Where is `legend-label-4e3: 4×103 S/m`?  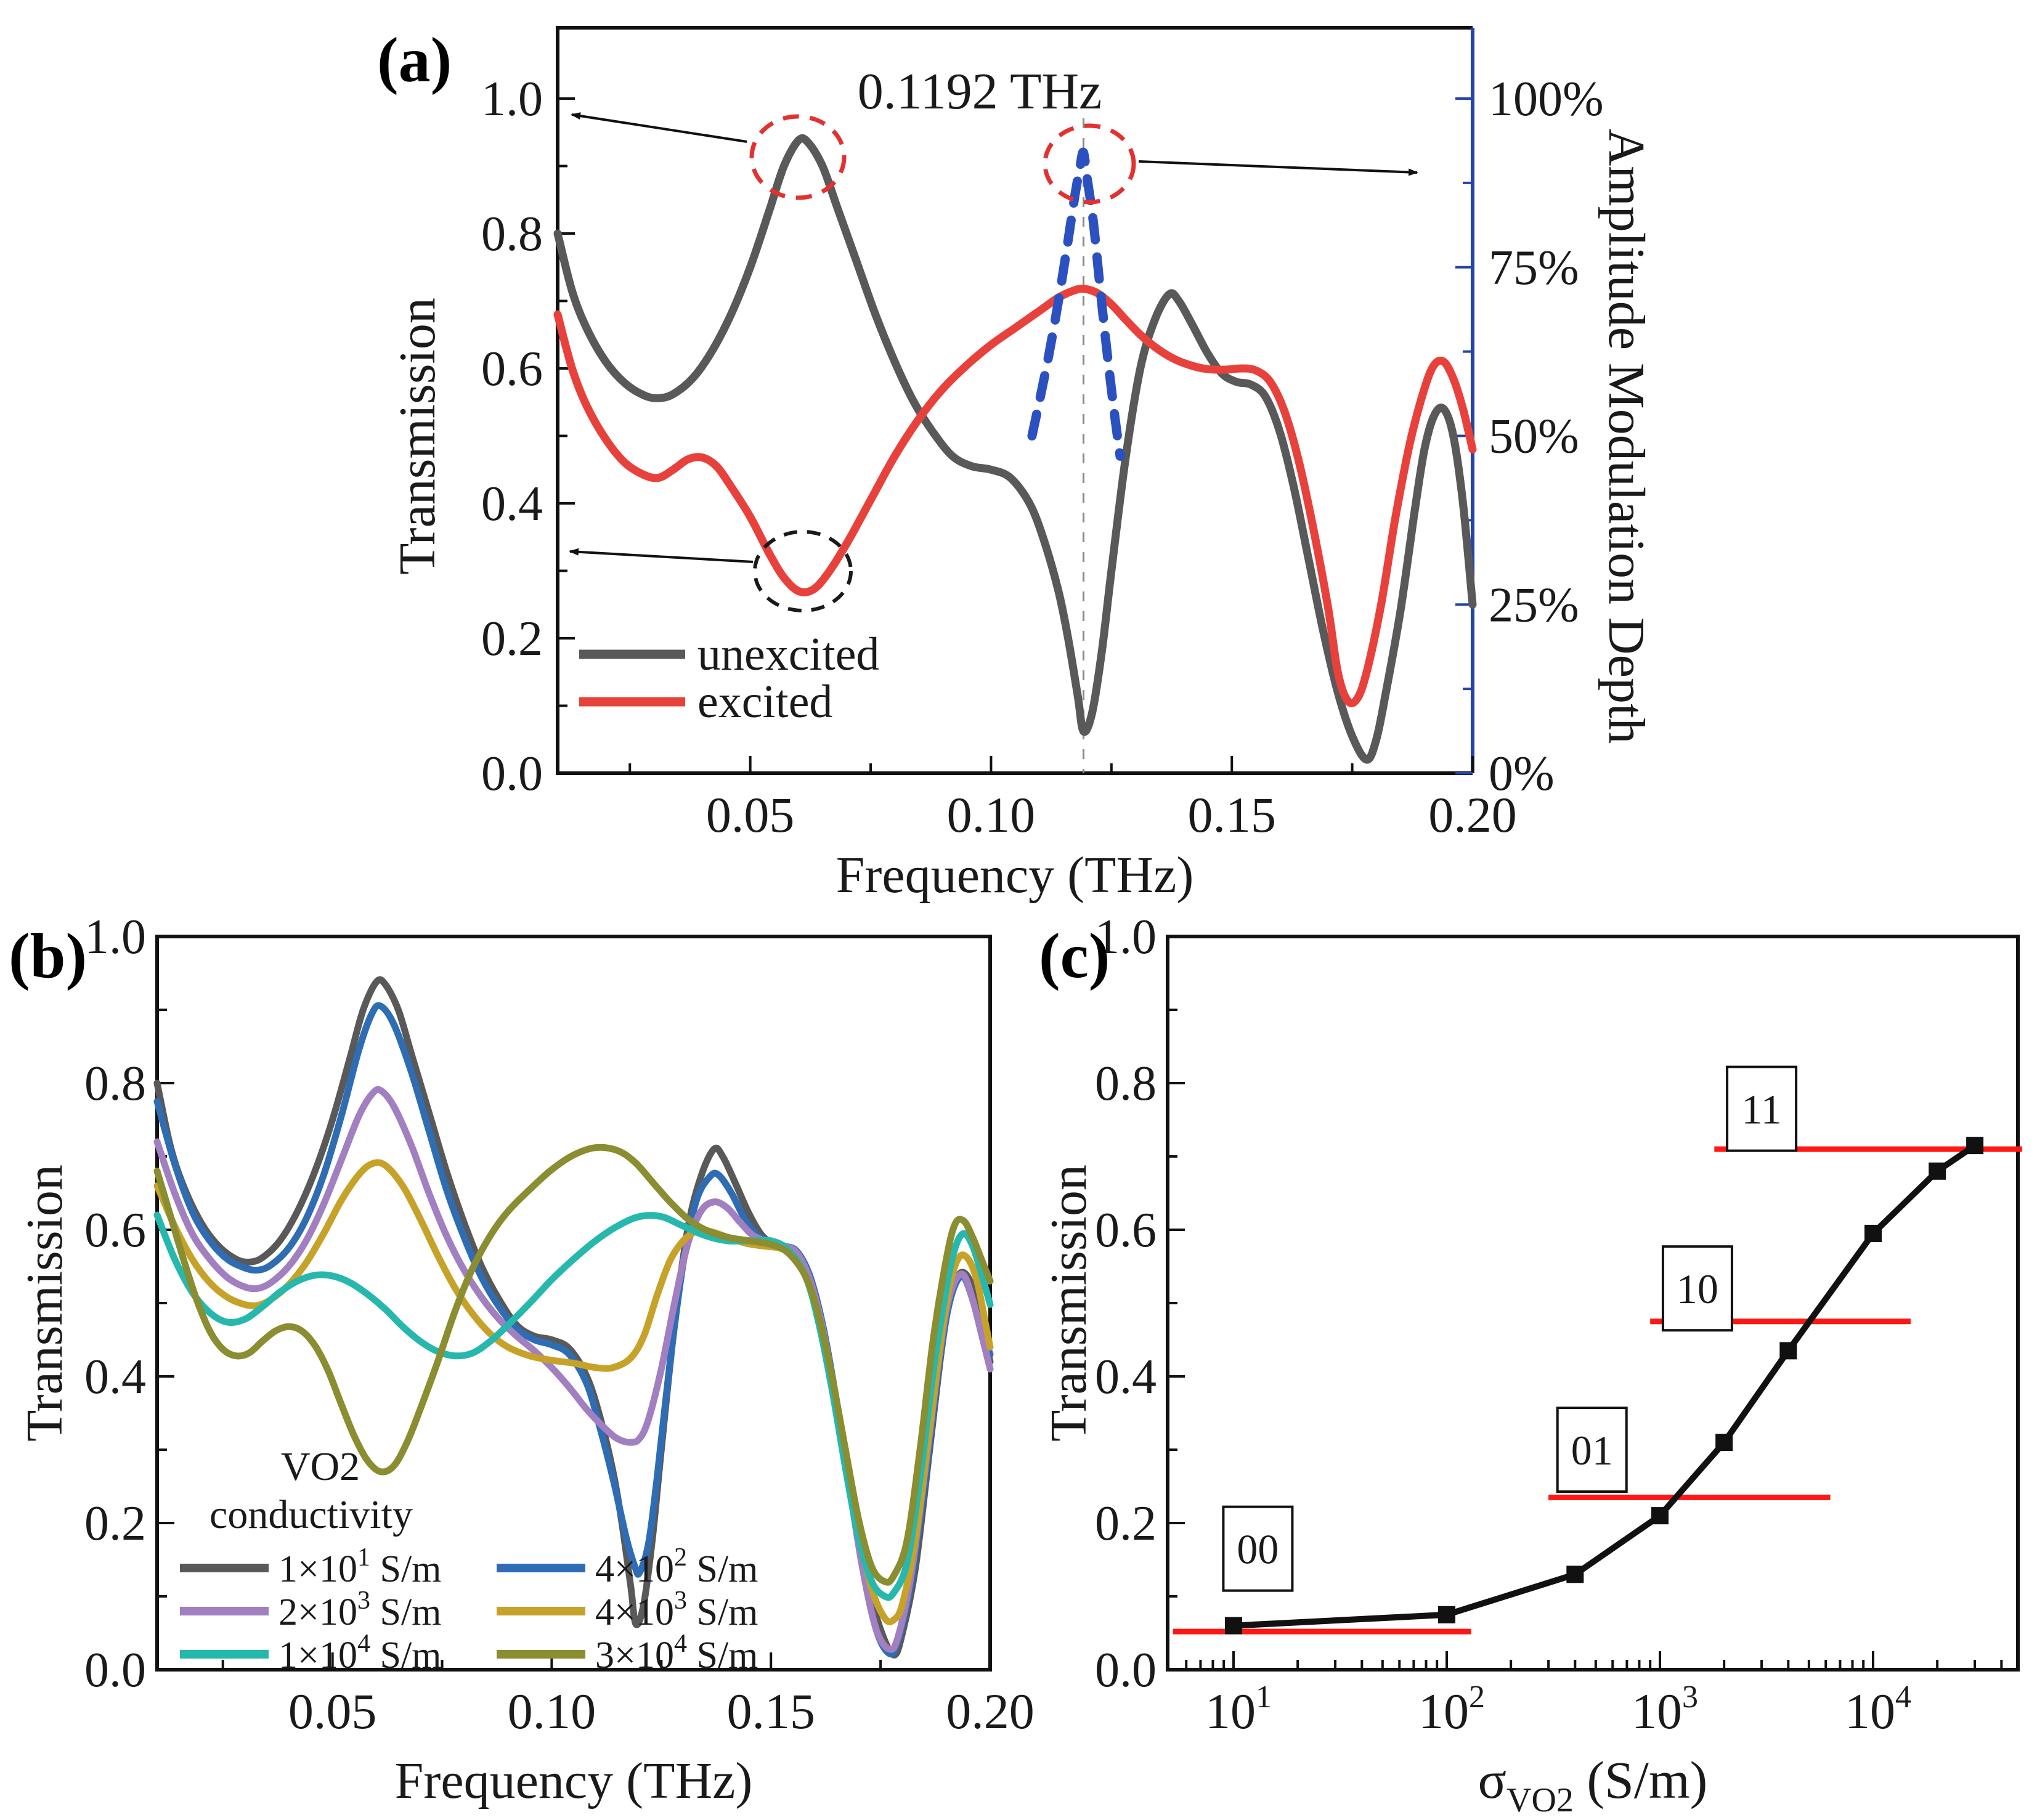 legend-label-4e3: 4×103 S/m is located at coordinates (676, 1609).